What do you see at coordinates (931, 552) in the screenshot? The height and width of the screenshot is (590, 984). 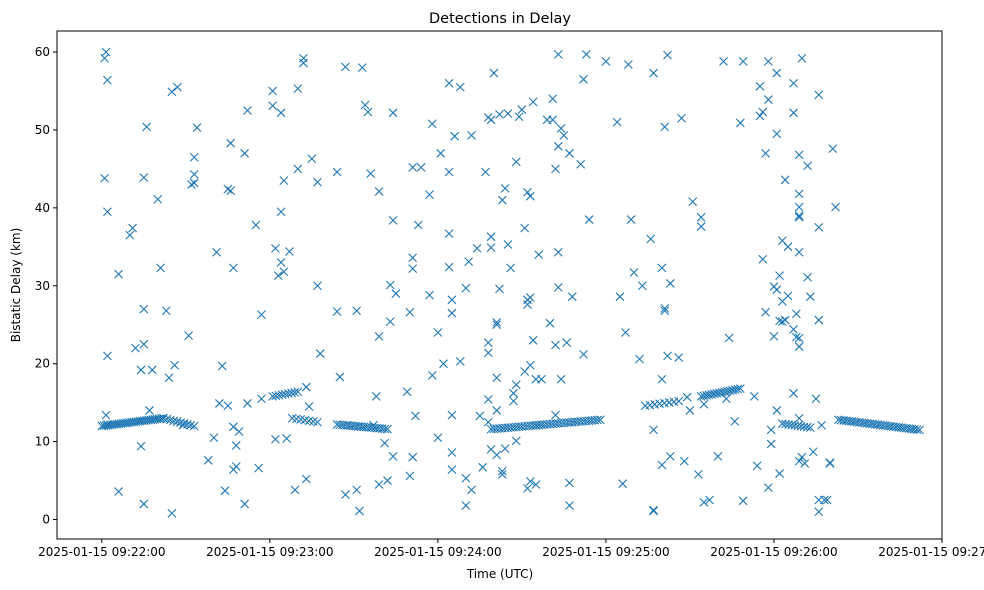 I see `x-tick-label: 2025-01-15 09:27:00` at bounding box center [931, 552].